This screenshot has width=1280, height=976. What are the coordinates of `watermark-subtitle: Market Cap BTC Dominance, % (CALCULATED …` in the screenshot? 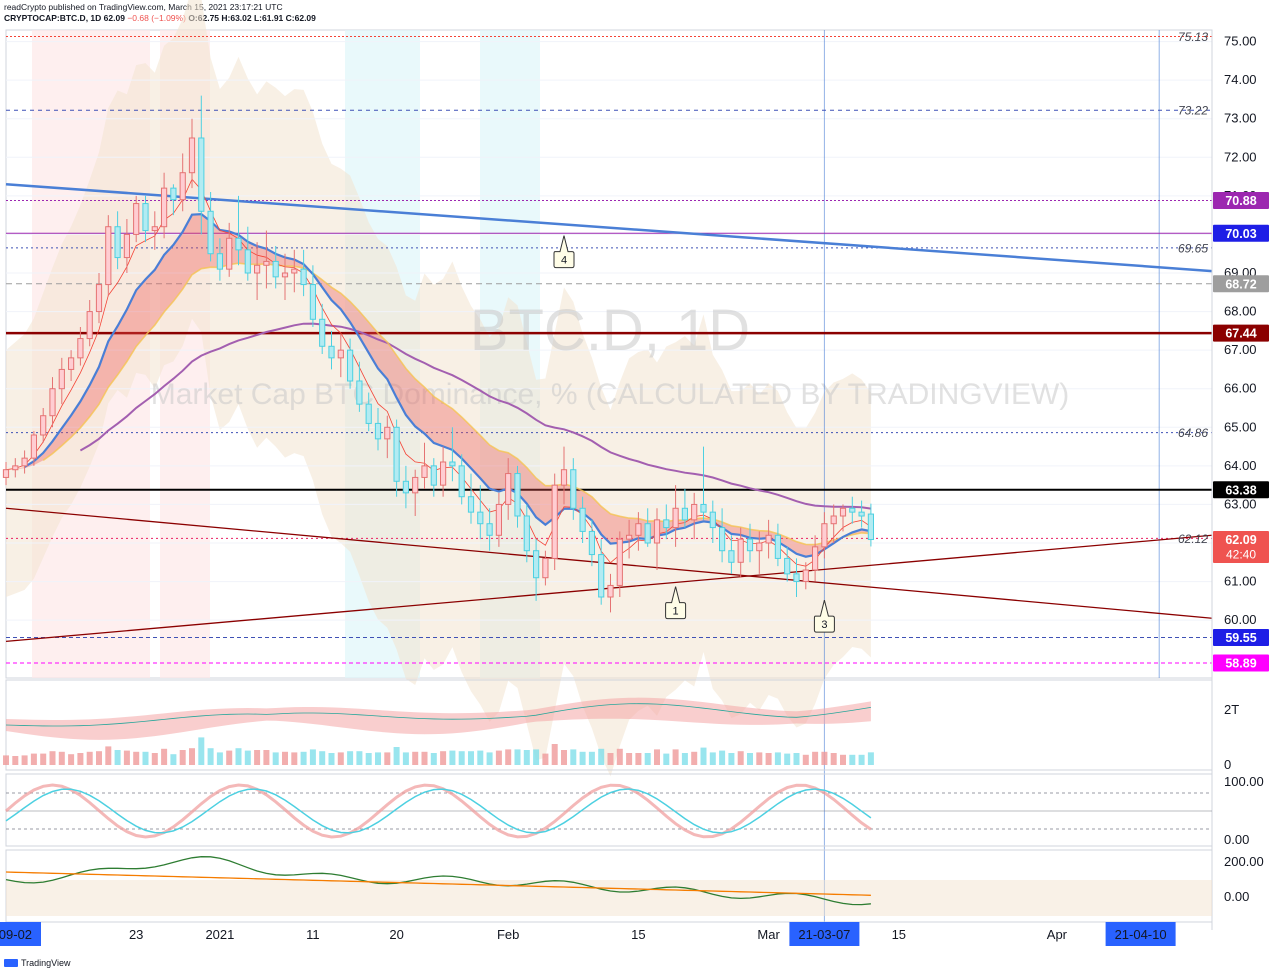 It's located at (610, 394).